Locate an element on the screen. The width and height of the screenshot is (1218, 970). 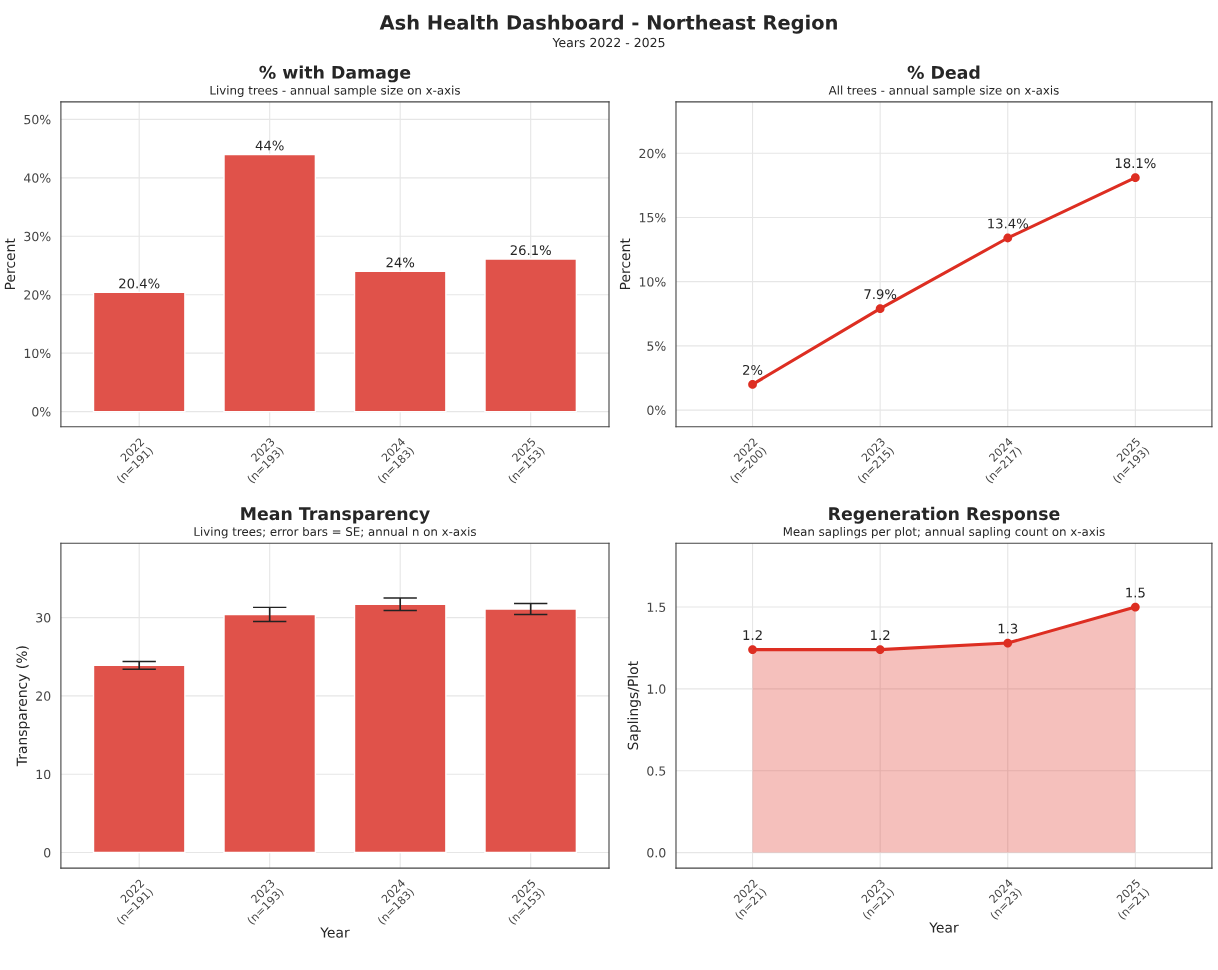
y-tick-label: 40% is located at coordinates (37, 178).